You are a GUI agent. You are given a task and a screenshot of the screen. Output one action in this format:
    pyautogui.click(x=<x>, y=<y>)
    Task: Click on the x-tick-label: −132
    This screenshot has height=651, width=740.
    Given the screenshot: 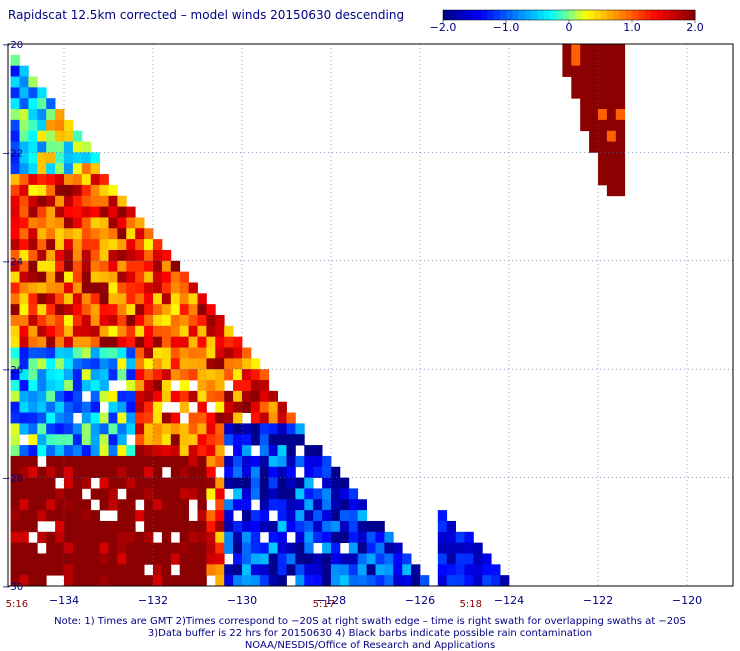 What is the action you would take?
    pyautogui.click(x=153, y=600)
    